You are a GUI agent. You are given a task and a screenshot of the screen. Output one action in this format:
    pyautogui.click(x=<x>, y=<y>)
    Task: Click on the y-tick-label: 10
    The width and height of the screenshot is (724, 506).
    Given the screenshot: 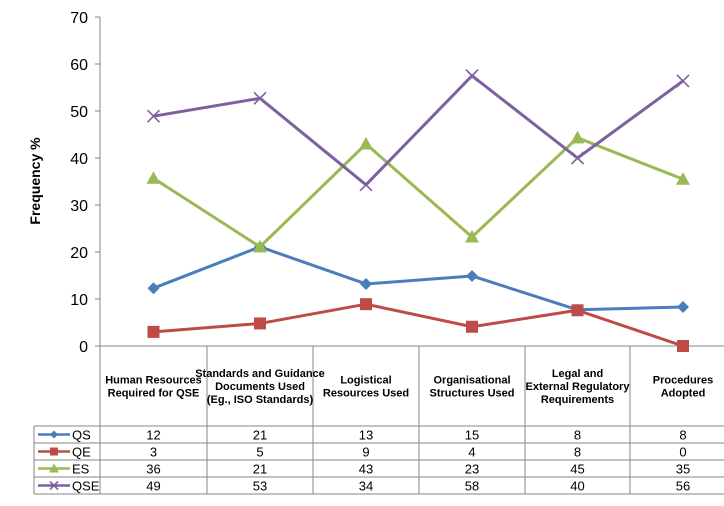 What is the action you would take?
    pyautogui.click(x=79, y=300)
    